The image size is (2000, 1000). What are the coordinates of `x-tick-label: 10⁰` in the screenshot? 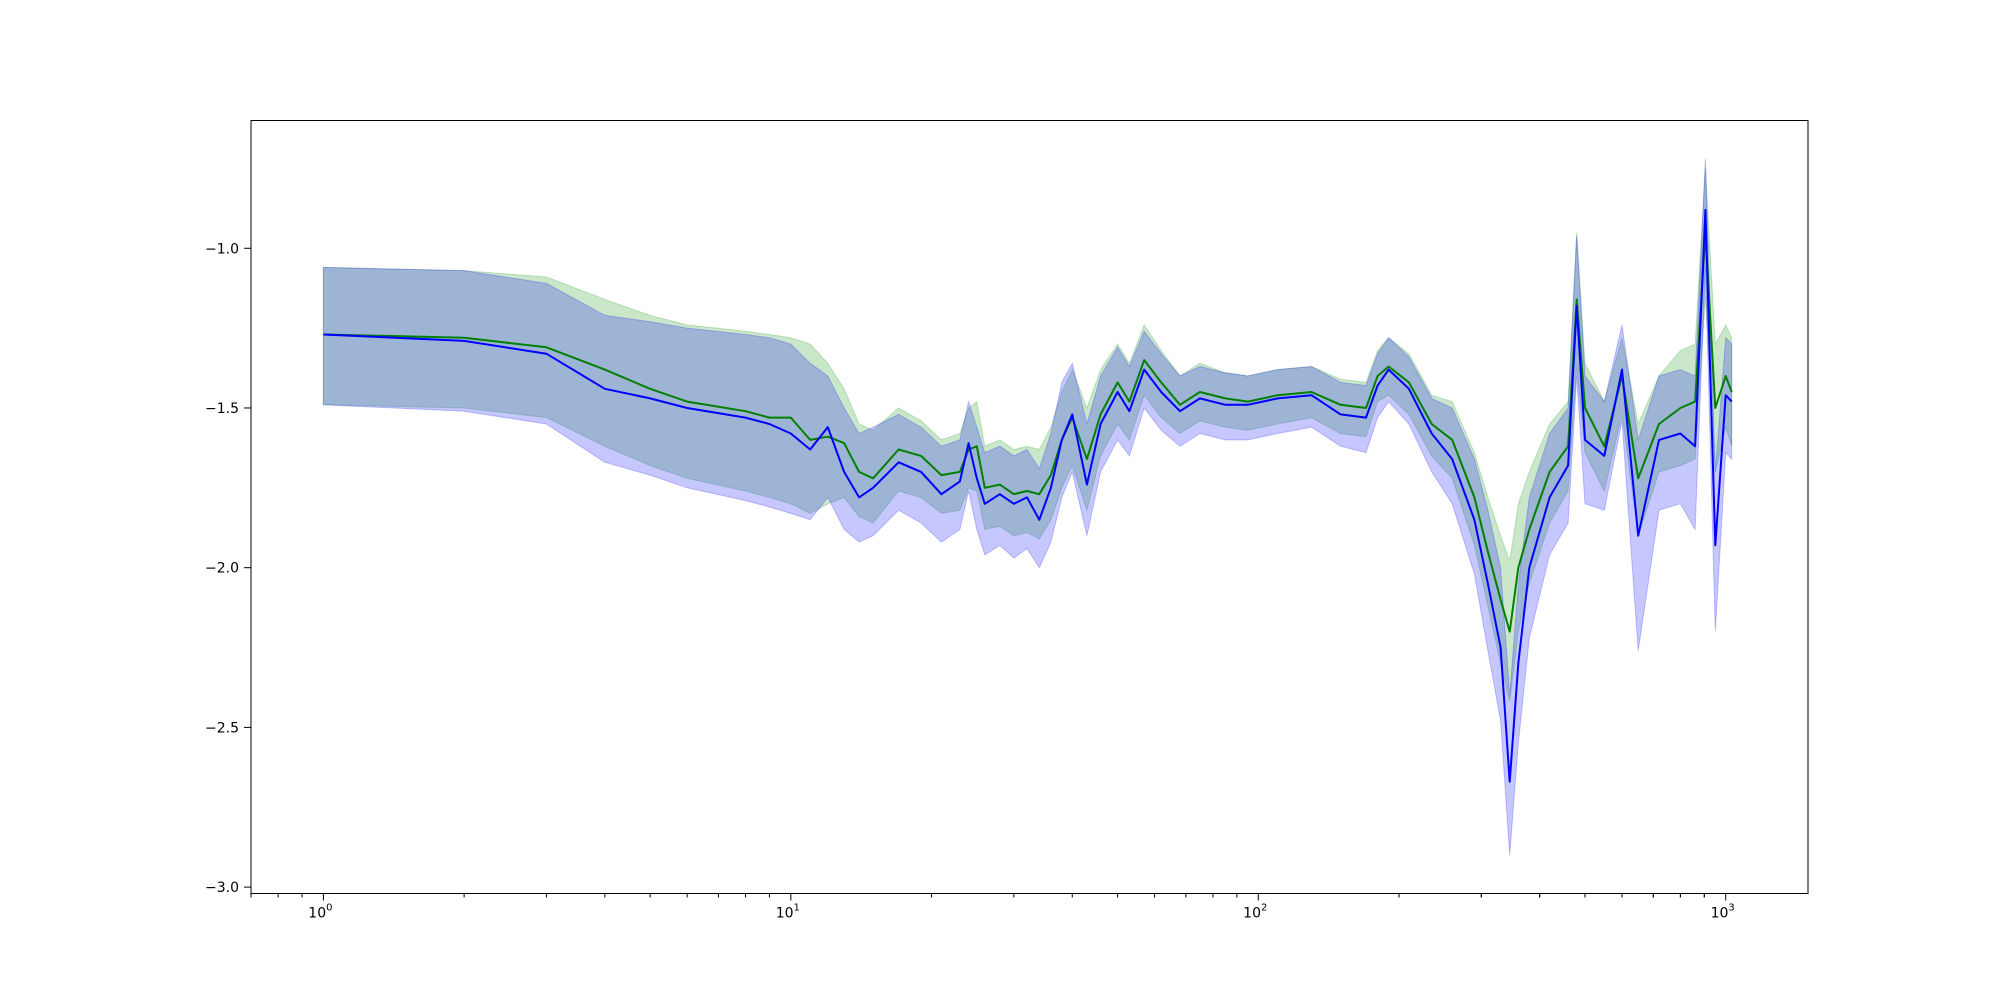 It's located at (320, 912).